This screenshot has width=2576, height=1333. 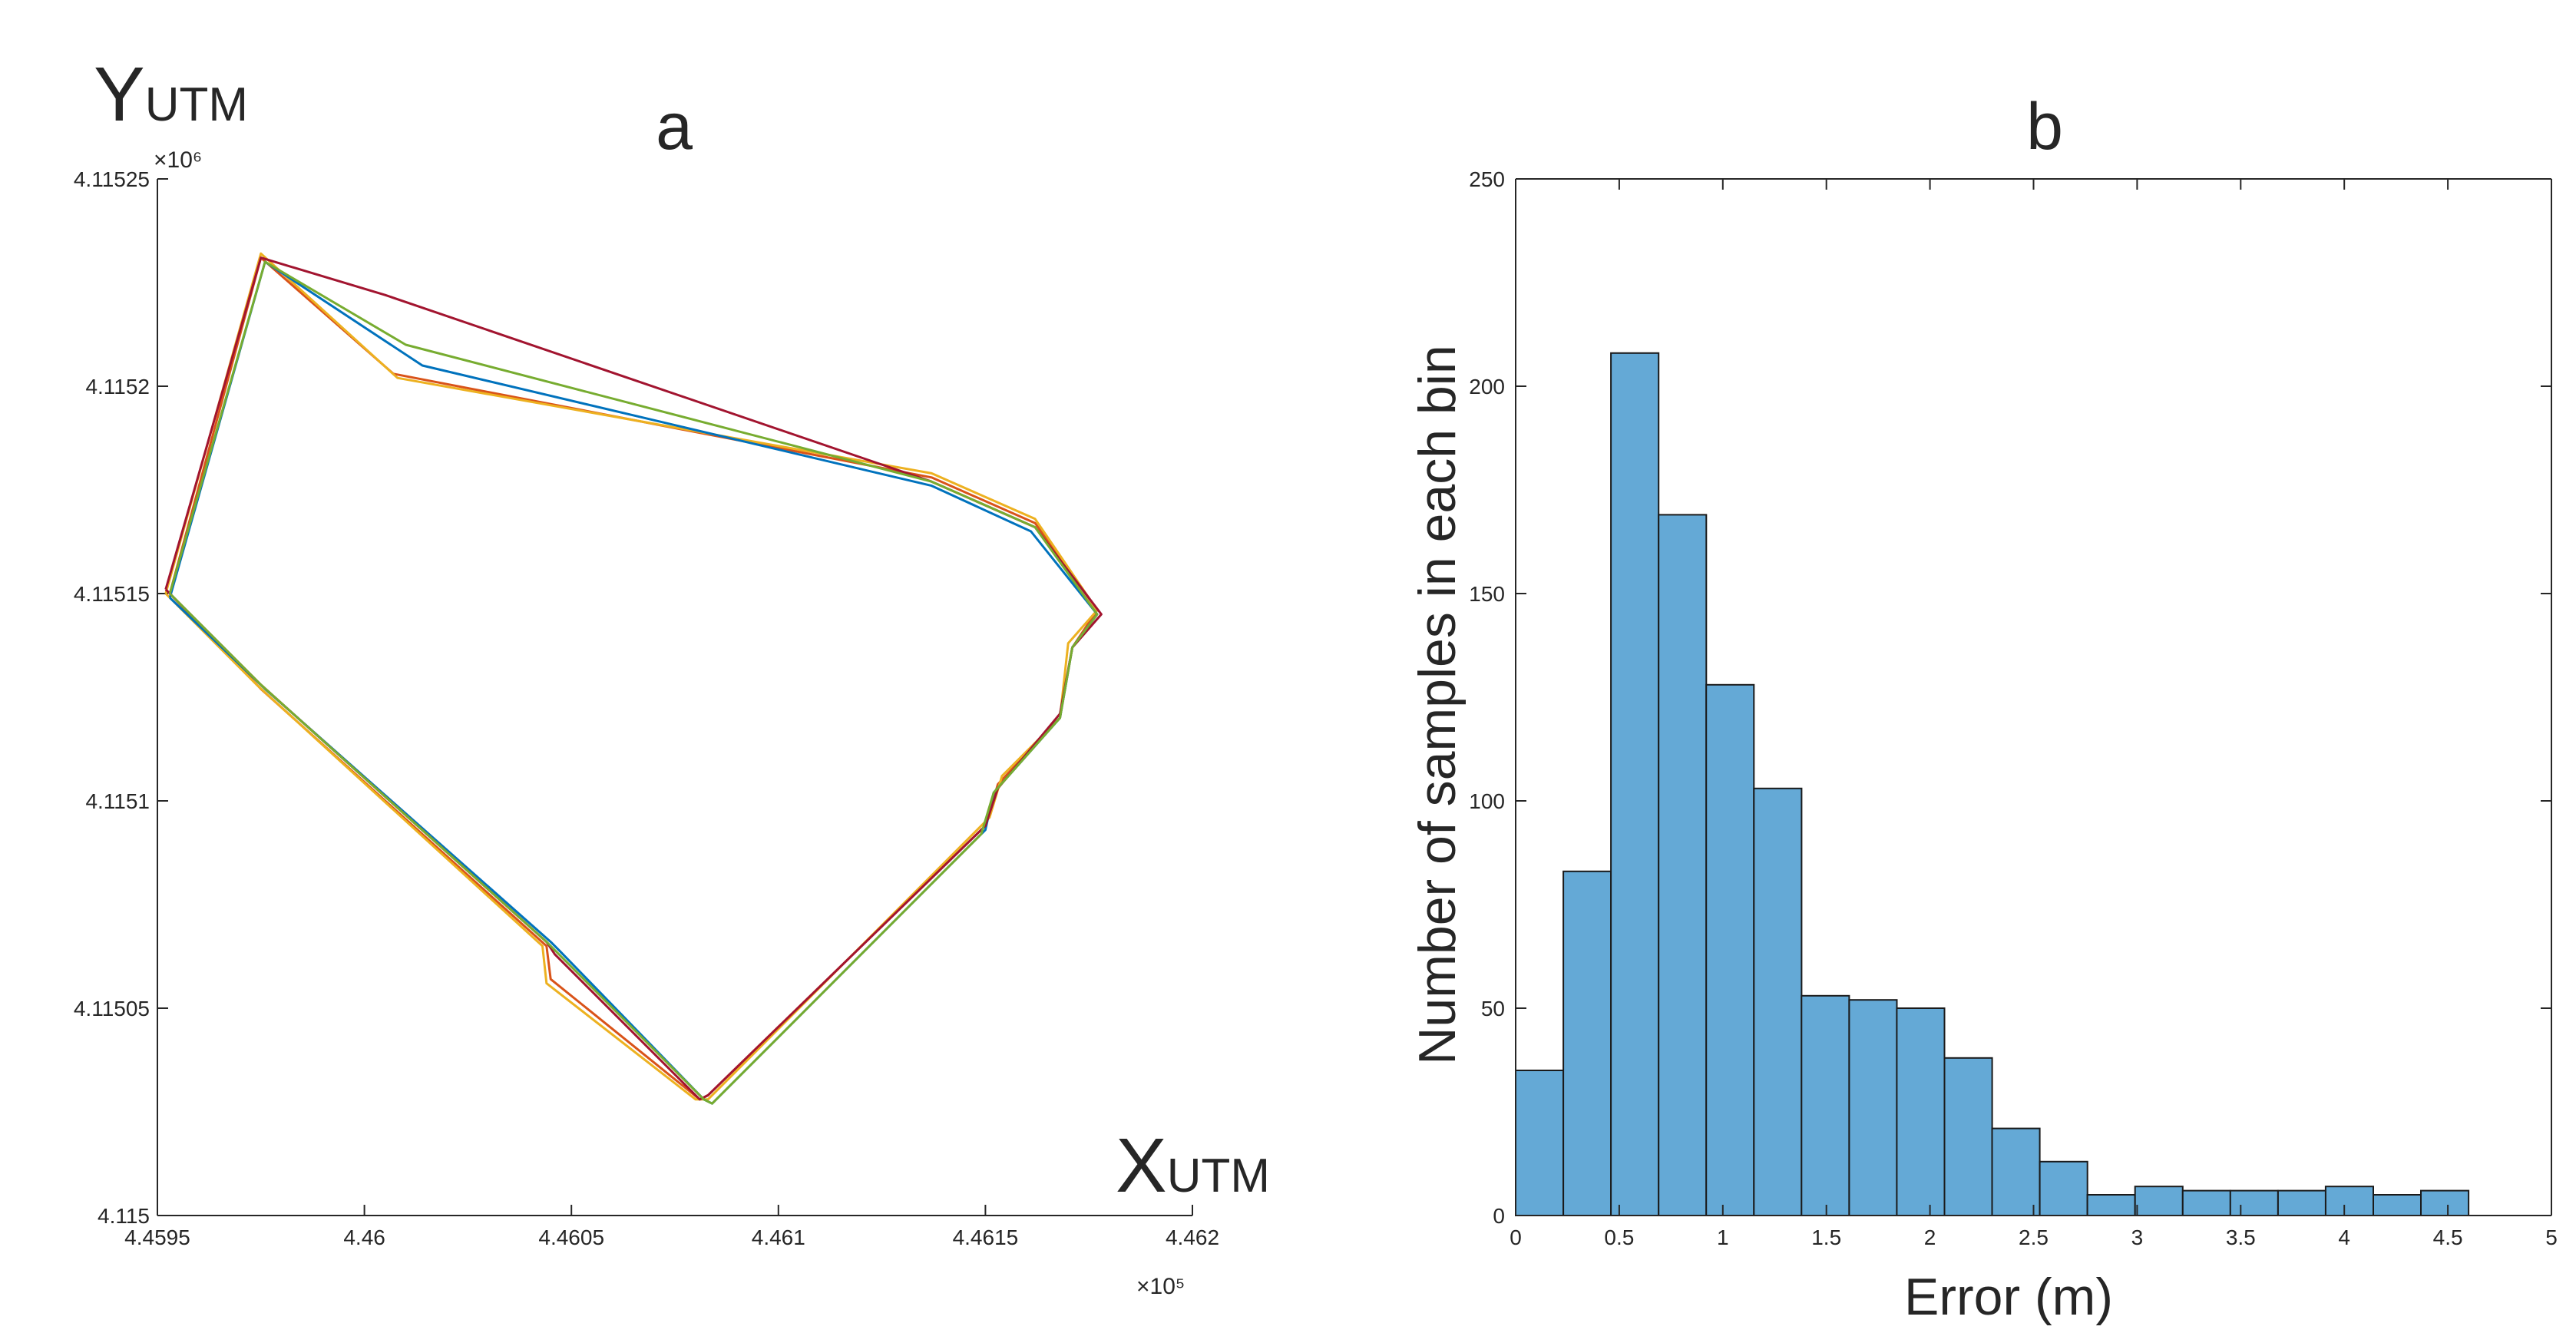 What do you see at coordinates (117, 387) in the screenshot?
I see `panel-a-y-tick-label: 4.1152` at bounding box center [117, 387].